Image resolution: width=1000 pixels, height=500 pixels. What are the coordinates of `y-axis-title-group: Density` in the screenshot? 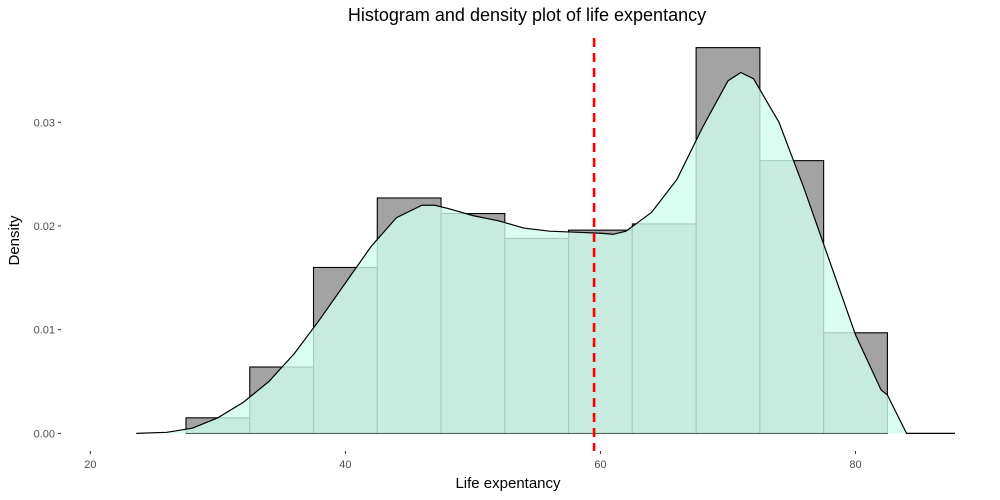 It's located at (14, 240).